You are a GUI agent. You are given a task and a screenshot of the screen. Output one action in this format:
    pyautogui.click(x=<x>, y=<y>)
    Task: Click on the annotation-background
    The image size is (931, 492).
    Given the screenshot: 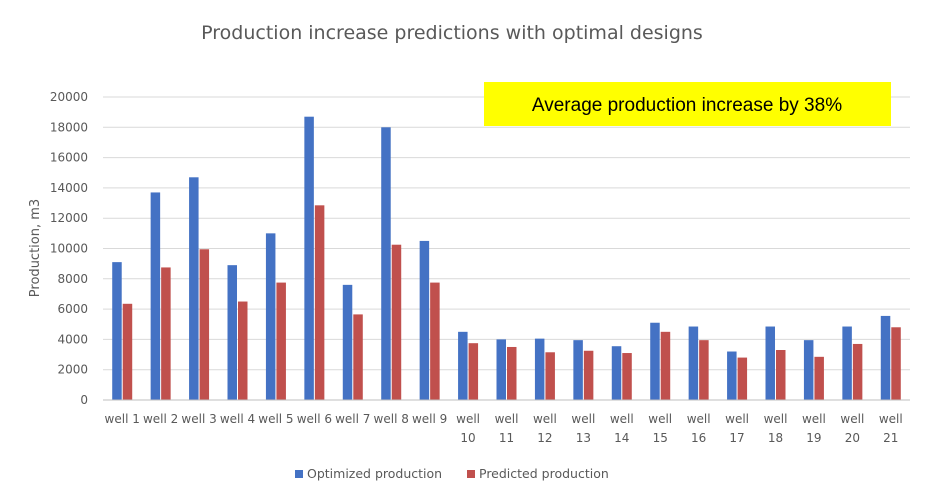 What is the action you would take?
    pyautogui.click(x=687, y=104)
    